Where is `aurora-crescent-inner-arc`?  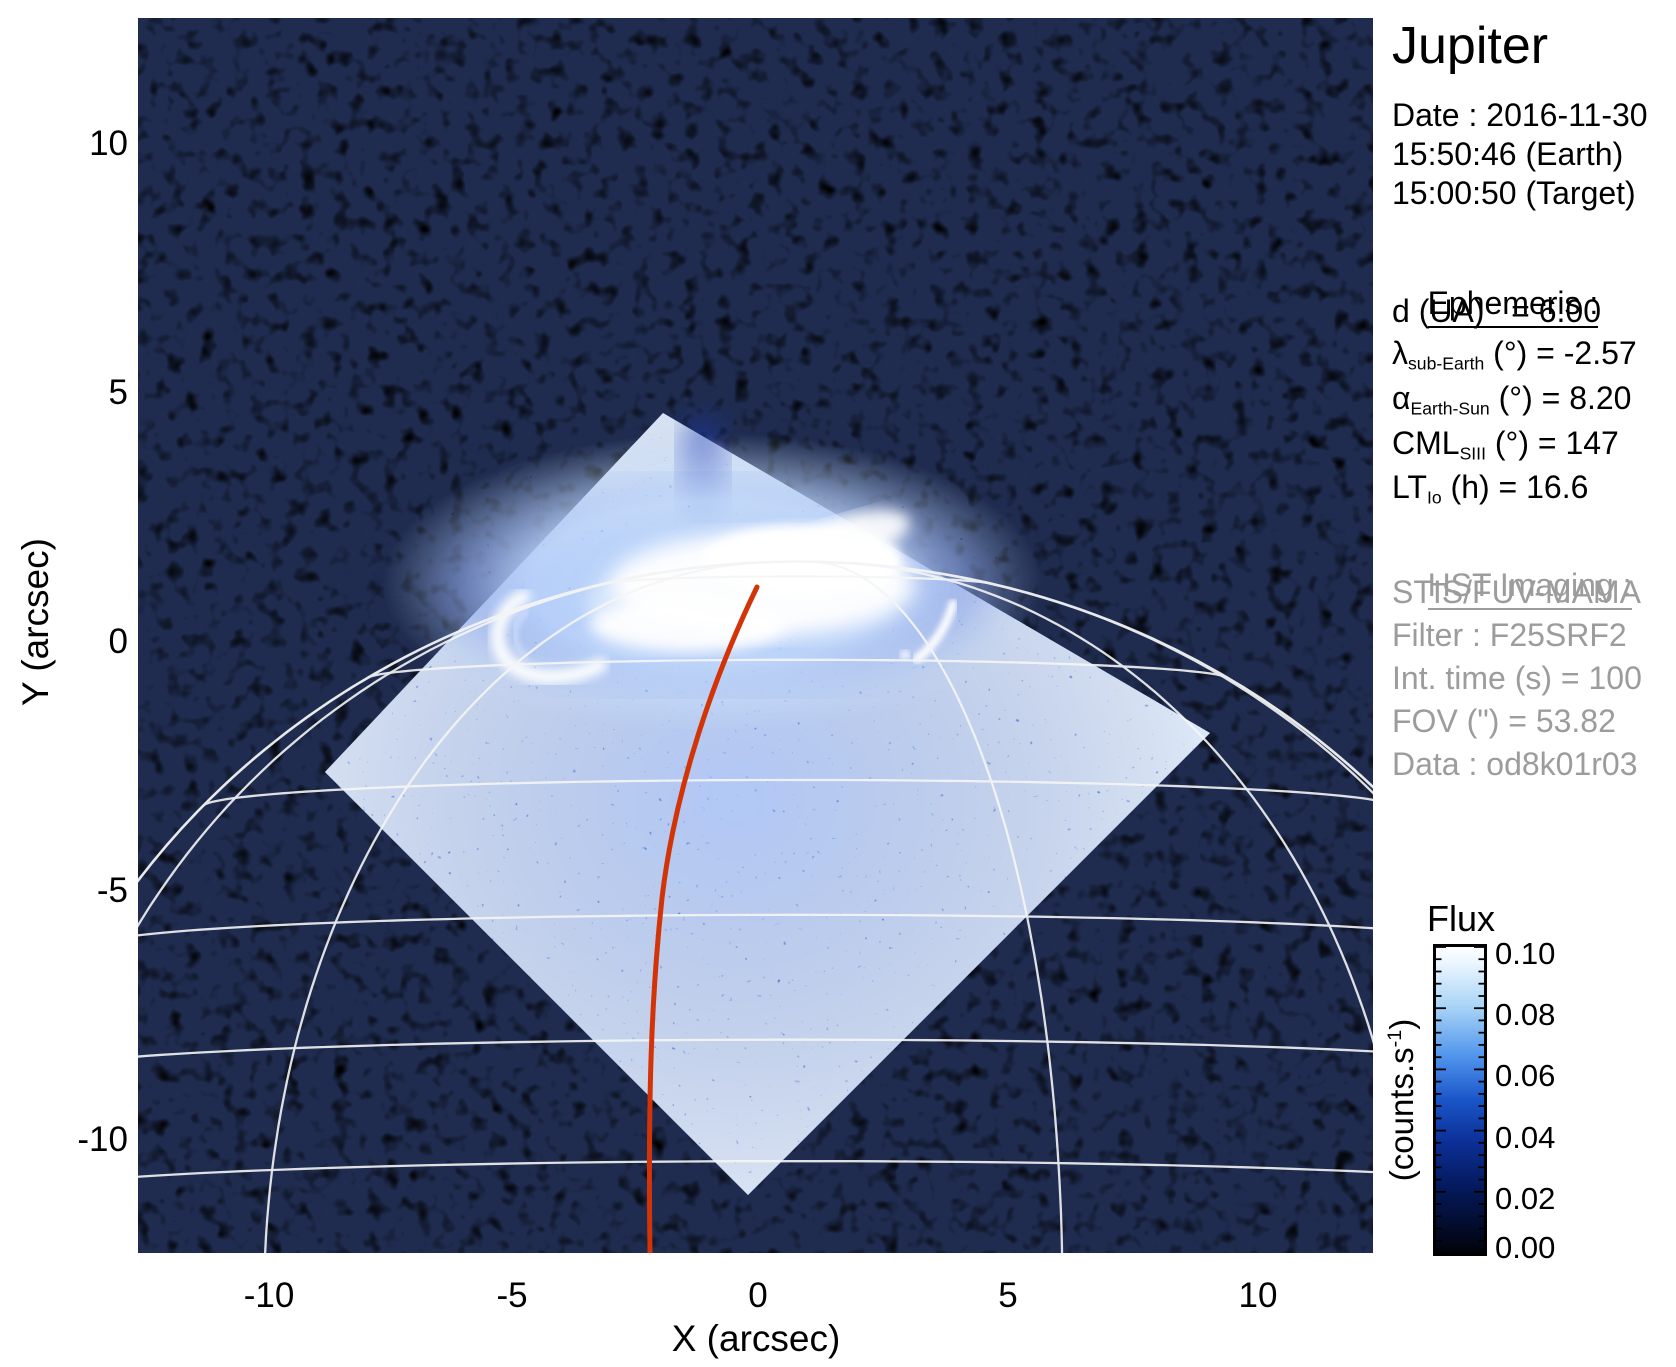
aurora-crescent-inner-arc is located at coordinates (520, 634).